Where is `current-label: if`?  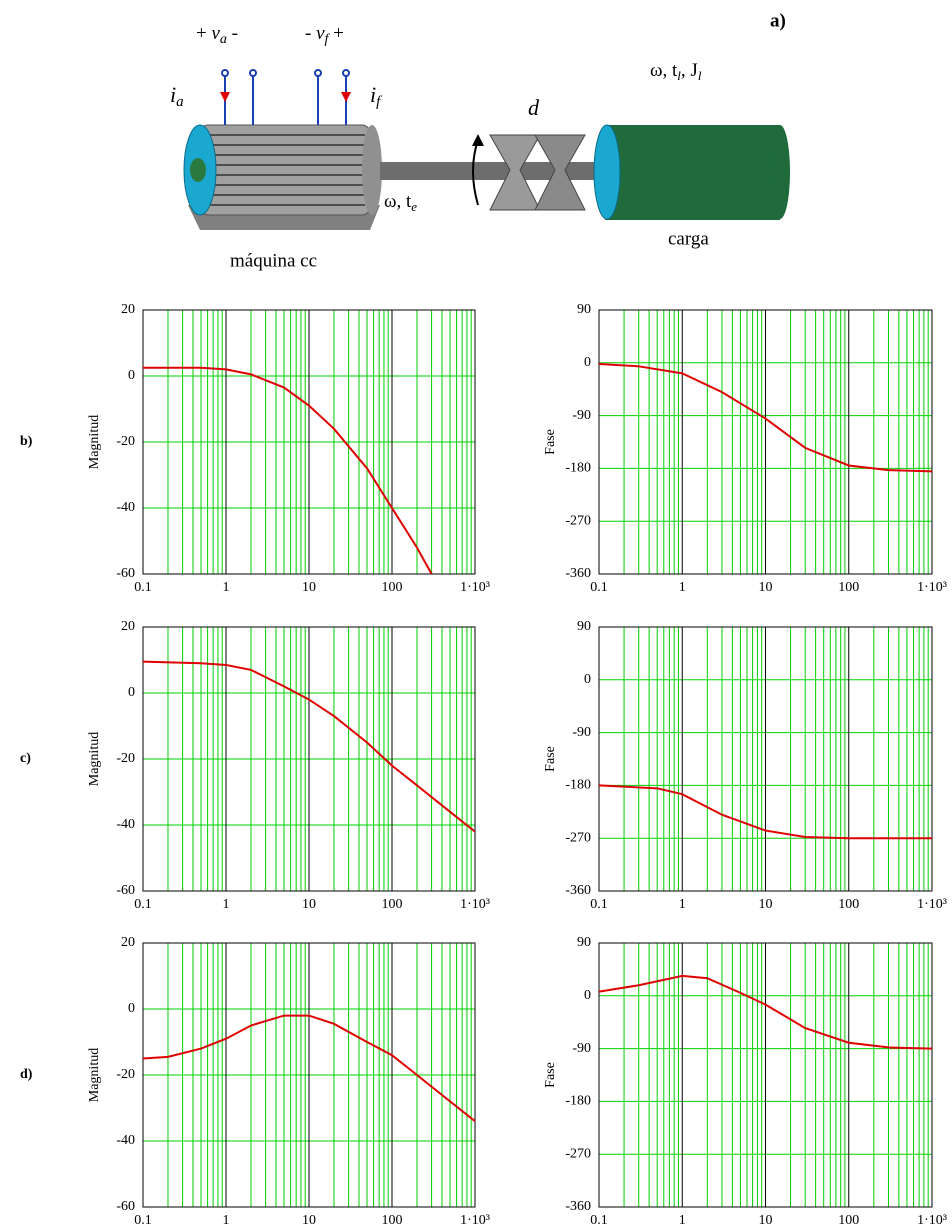 current-label: if is located at coordinates (376, 96).